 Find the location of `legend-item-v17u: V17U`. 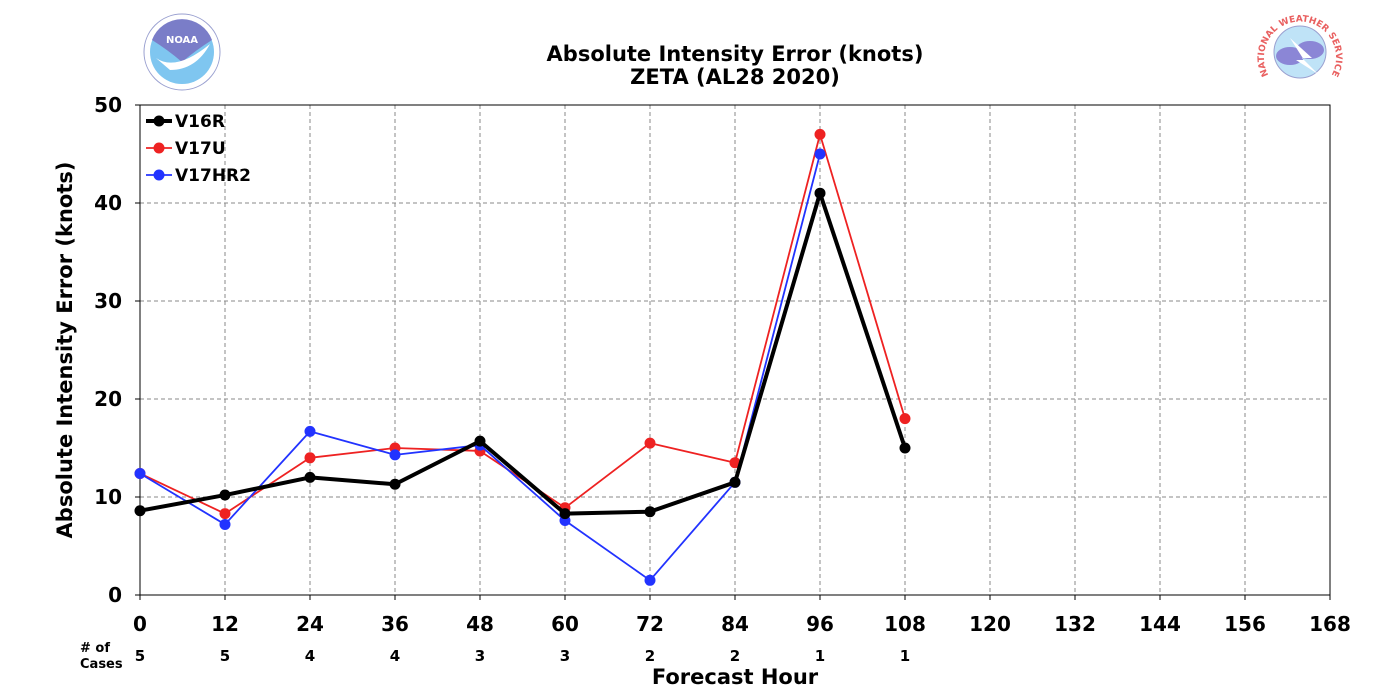

legend-item-v17u: V17U is located at coordinates (186, 149).